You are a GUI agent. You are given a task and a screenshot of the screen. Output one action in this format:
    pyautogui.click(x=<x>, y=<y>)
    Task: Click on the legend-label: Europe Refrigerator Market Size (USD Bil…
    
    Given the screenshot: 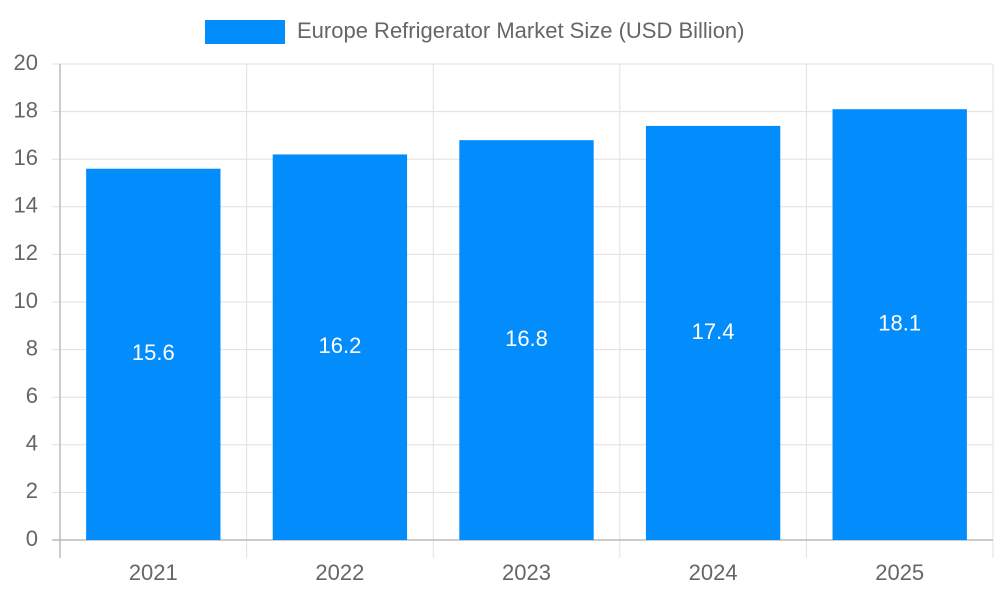 What is the action you would take?
    pyautogui.click(x=521, y=30)
    